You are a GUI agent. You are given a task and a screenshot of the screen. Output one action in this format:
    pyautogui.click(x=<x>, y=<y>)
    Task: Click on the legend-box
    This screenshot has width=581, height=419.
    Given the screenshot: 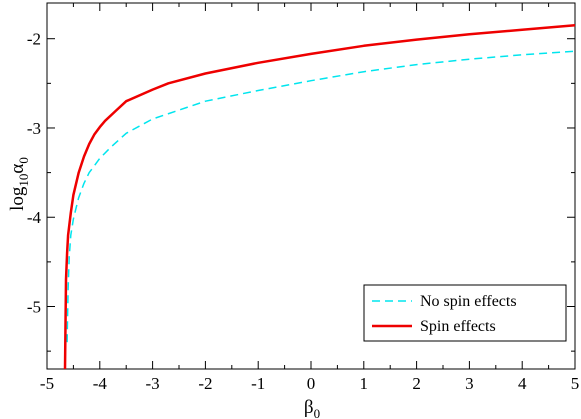 What is the action you would take?
    pyautogui.click(x=465, y=313)
    